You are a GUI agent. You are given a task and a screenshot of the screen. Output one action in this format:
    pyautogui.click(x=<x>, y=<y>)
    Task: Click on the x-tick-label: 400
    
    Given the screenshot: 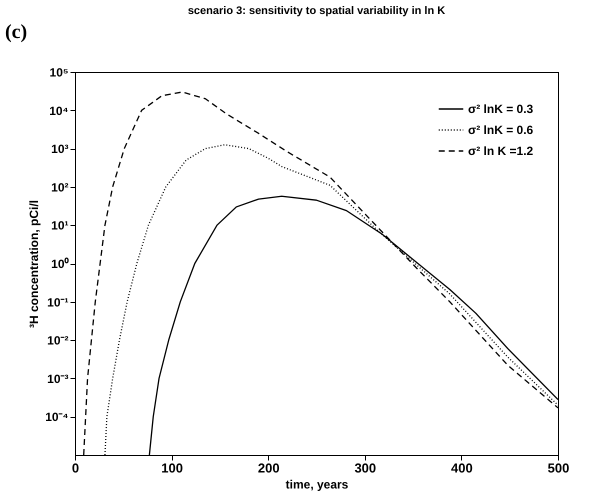 What is the action you would take?
    pyautogui.click(x=462, y=468)
    